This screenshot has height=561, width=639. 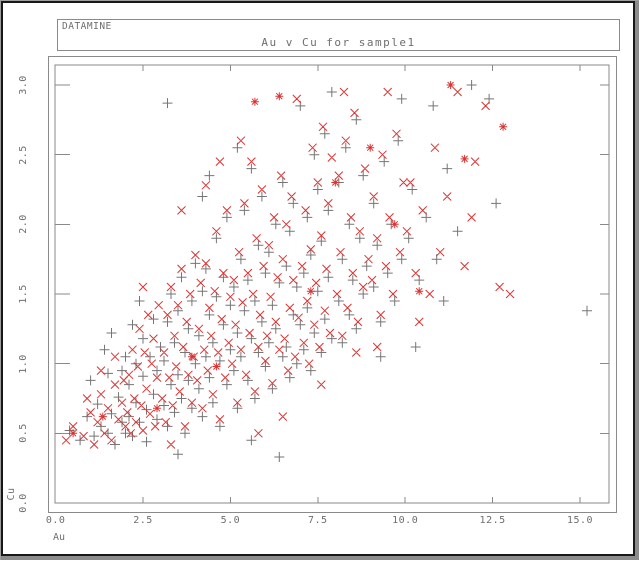 What do you see at coordinates (23, 503) in the screenshot?
I see `y-tick-label: 0.0` at bounding box center [23, 503].